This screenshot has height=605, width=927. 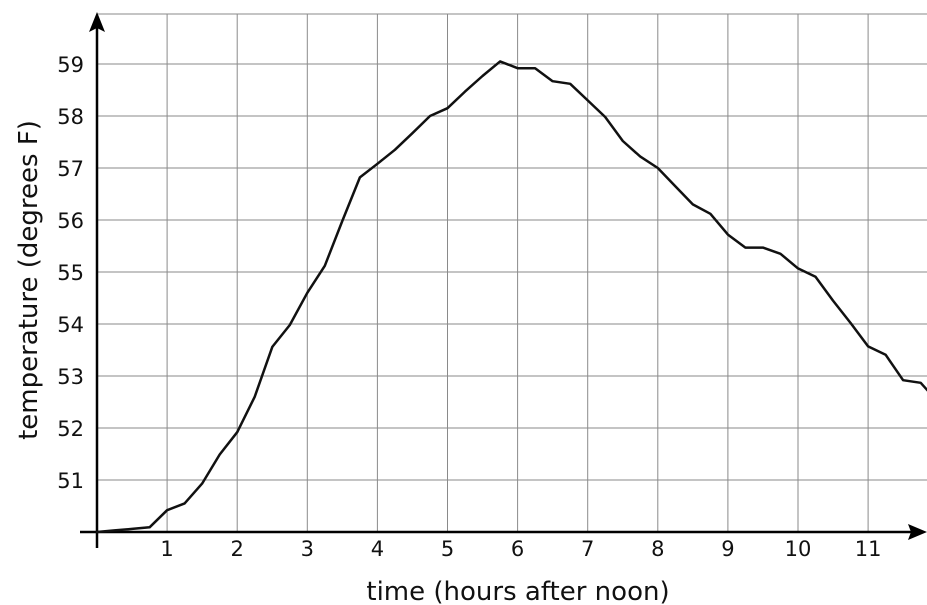 What do you see at coordinates (70, 221) in the screenshot?
I see `y-tick-label: 56` at bounding box center [70, 221].